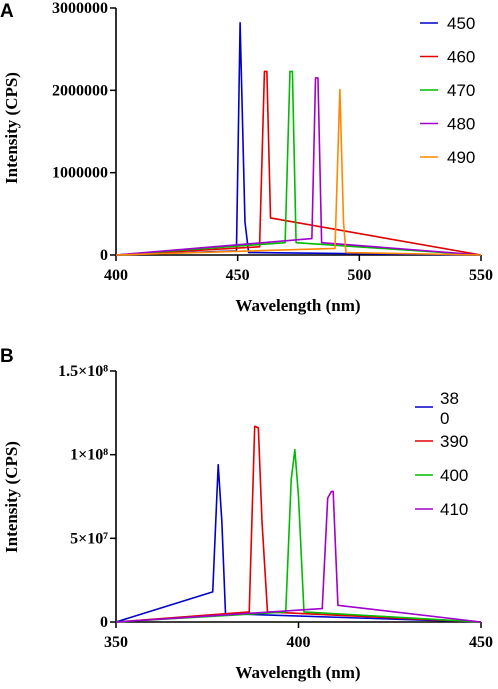 This screenshot has width=498, height=689. What do you see at coordinates (441, 454) in the screenshot?
I see `panel-b-legend: 380 390 400 410` at bounding box center [441, 454].